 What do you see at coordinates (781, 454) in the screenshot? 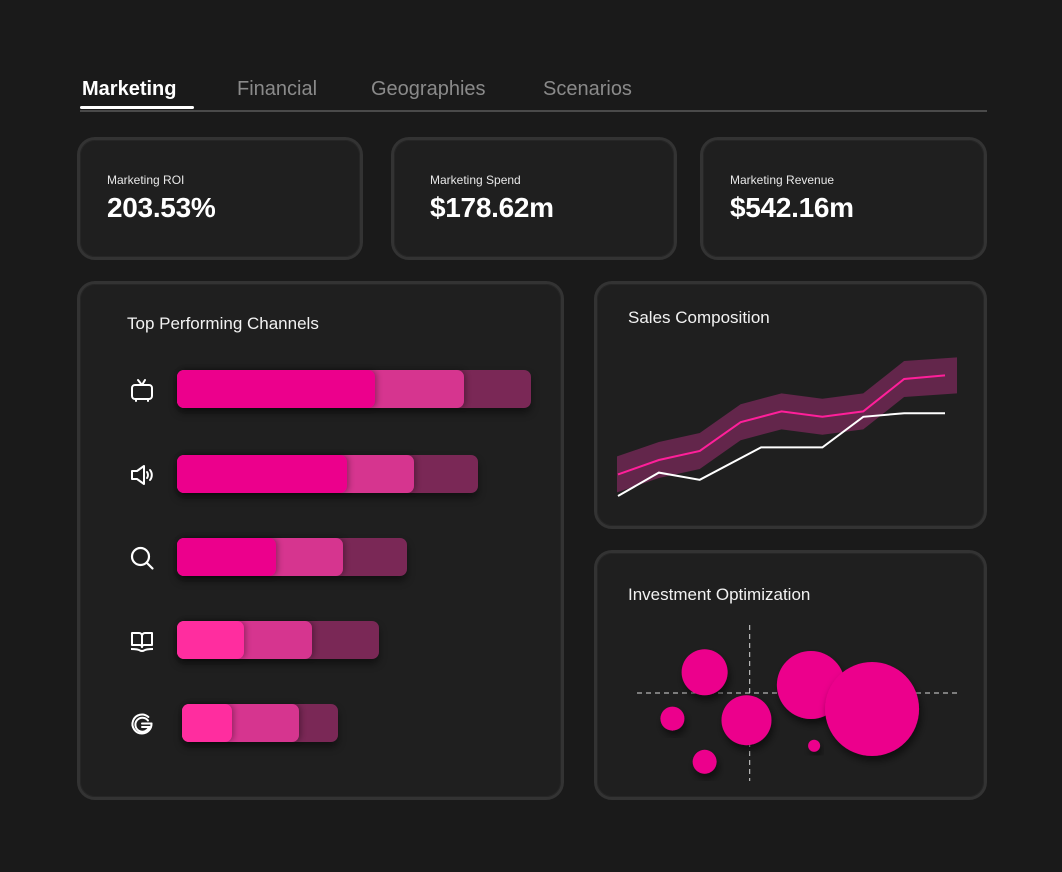
I see `series-line-white` at bounding box center [781, 454].